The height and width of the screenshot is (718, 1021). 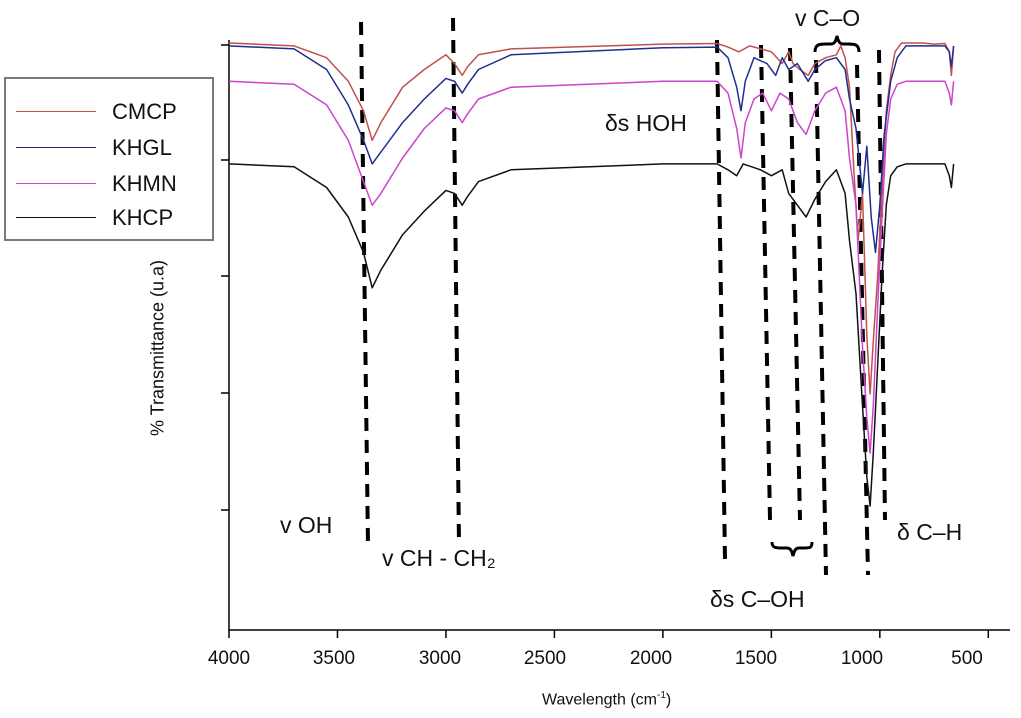 I want to click on legend-label-khcp: KHCP, so click(x=143, y=217).